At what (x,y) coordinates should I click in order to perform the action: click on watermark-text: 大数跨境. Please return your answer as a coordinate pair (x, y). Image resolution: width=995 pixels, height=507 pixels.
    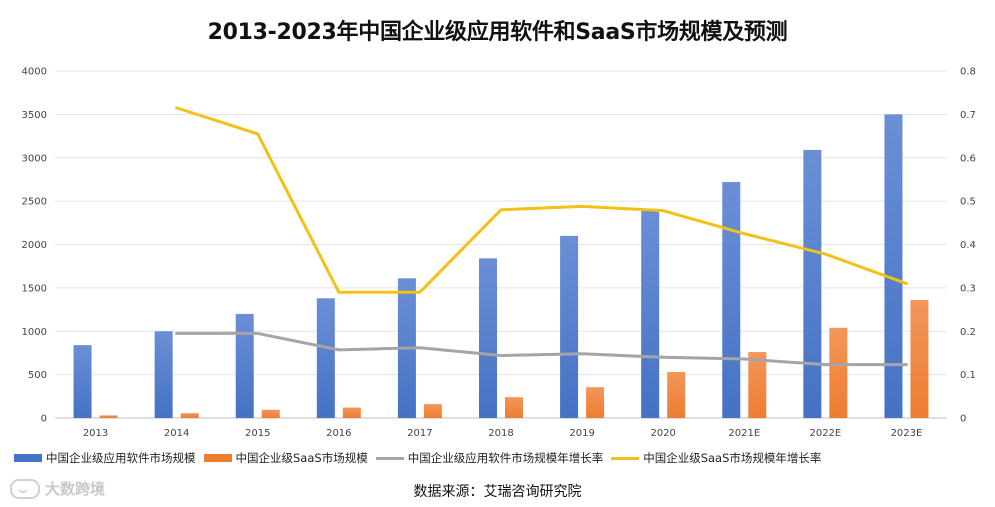
    Looking at the image, I should click on (75, 489).